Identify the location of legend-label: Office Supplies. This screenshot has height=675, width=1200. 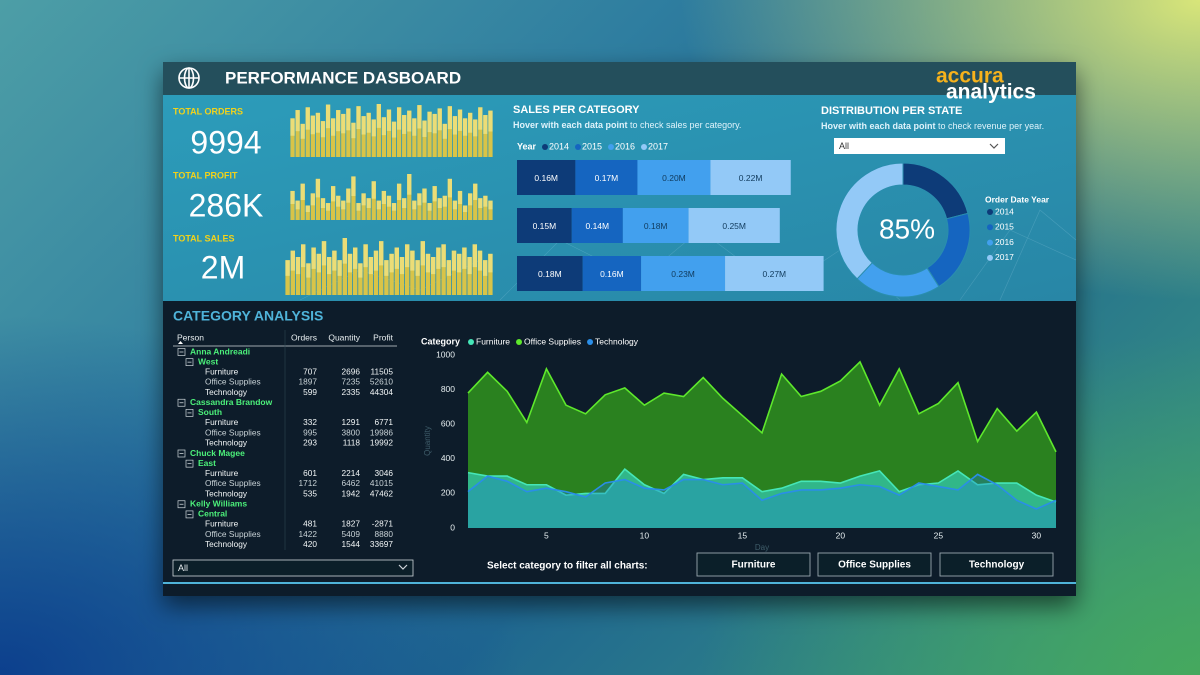
(552, 341).